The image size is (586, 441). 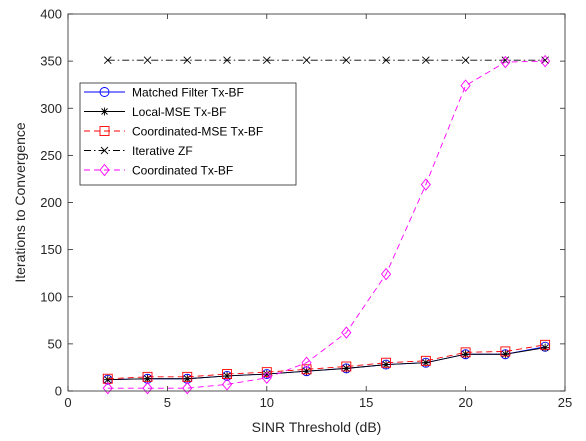 I want to click on y-tick-label: 200, so click(x=51, y=202).